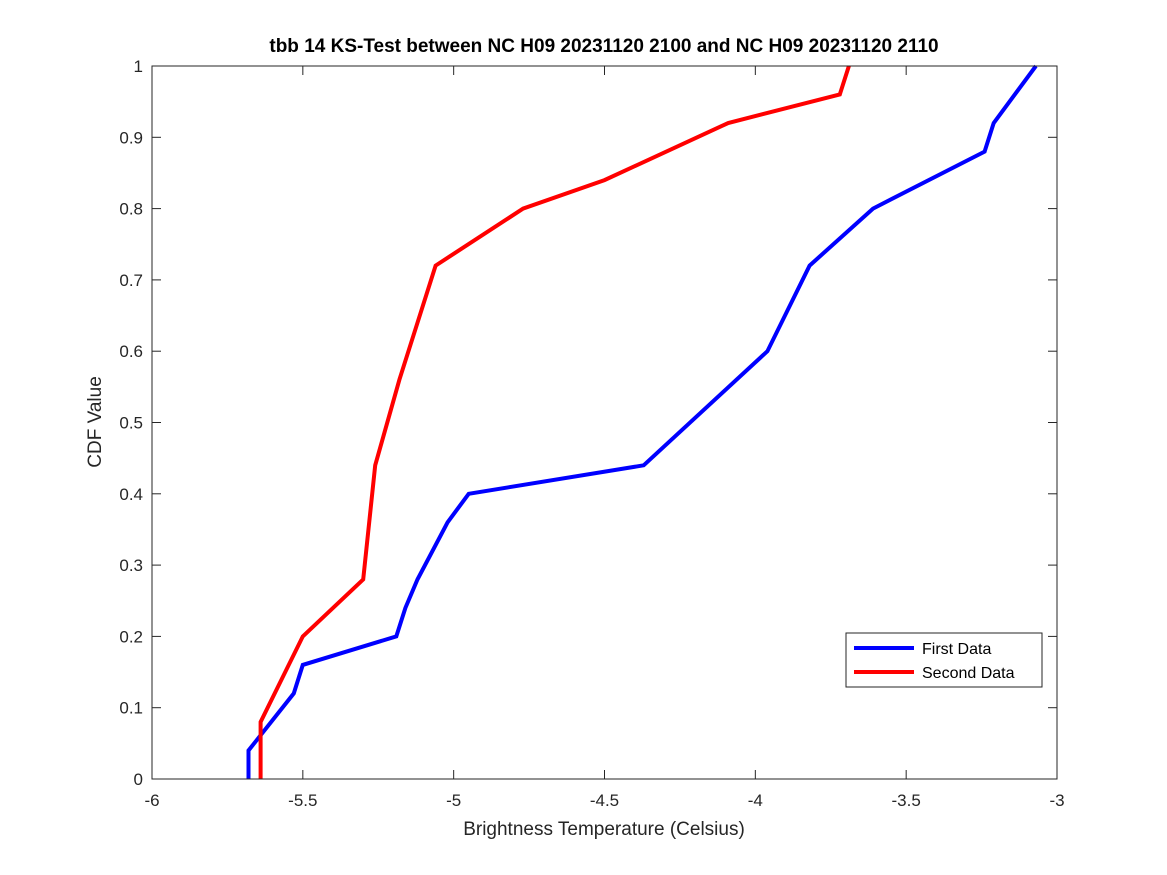  I want to click on legend-label-first-data: First Data, so click(956, 649).